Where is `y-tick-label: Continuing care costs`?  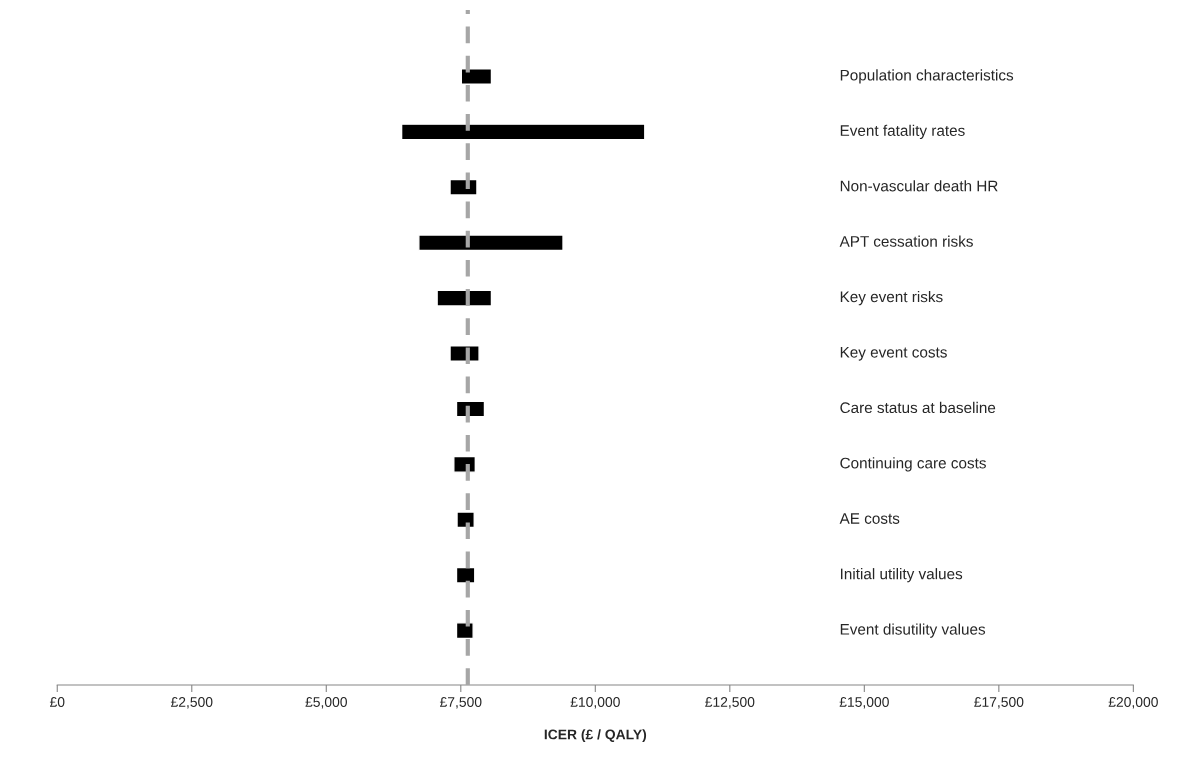
y-tick-label: Continuing care costs is located at coordinates (913, 464).